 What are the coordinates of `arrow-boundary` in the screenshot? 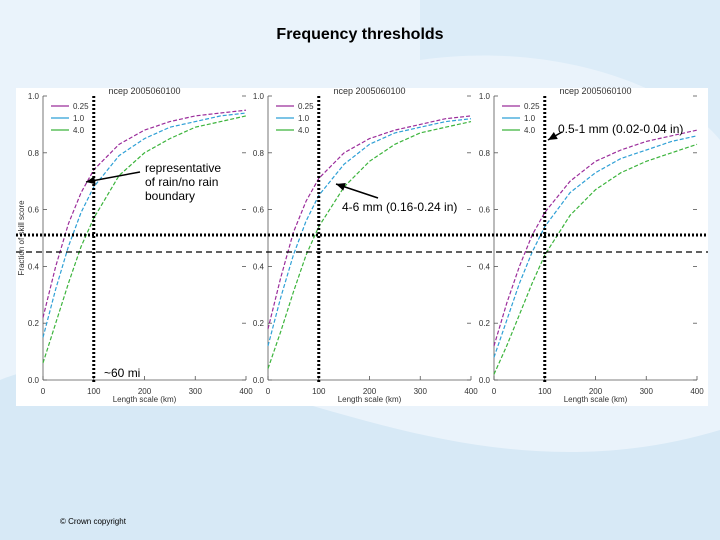 It's located at (113, 178).